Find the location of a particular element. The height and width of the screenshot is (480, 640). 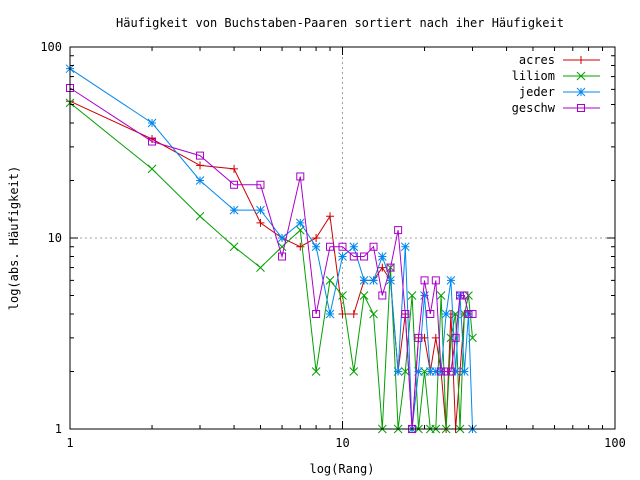

legend-marker-liliom is located at coordinates (581, 76).